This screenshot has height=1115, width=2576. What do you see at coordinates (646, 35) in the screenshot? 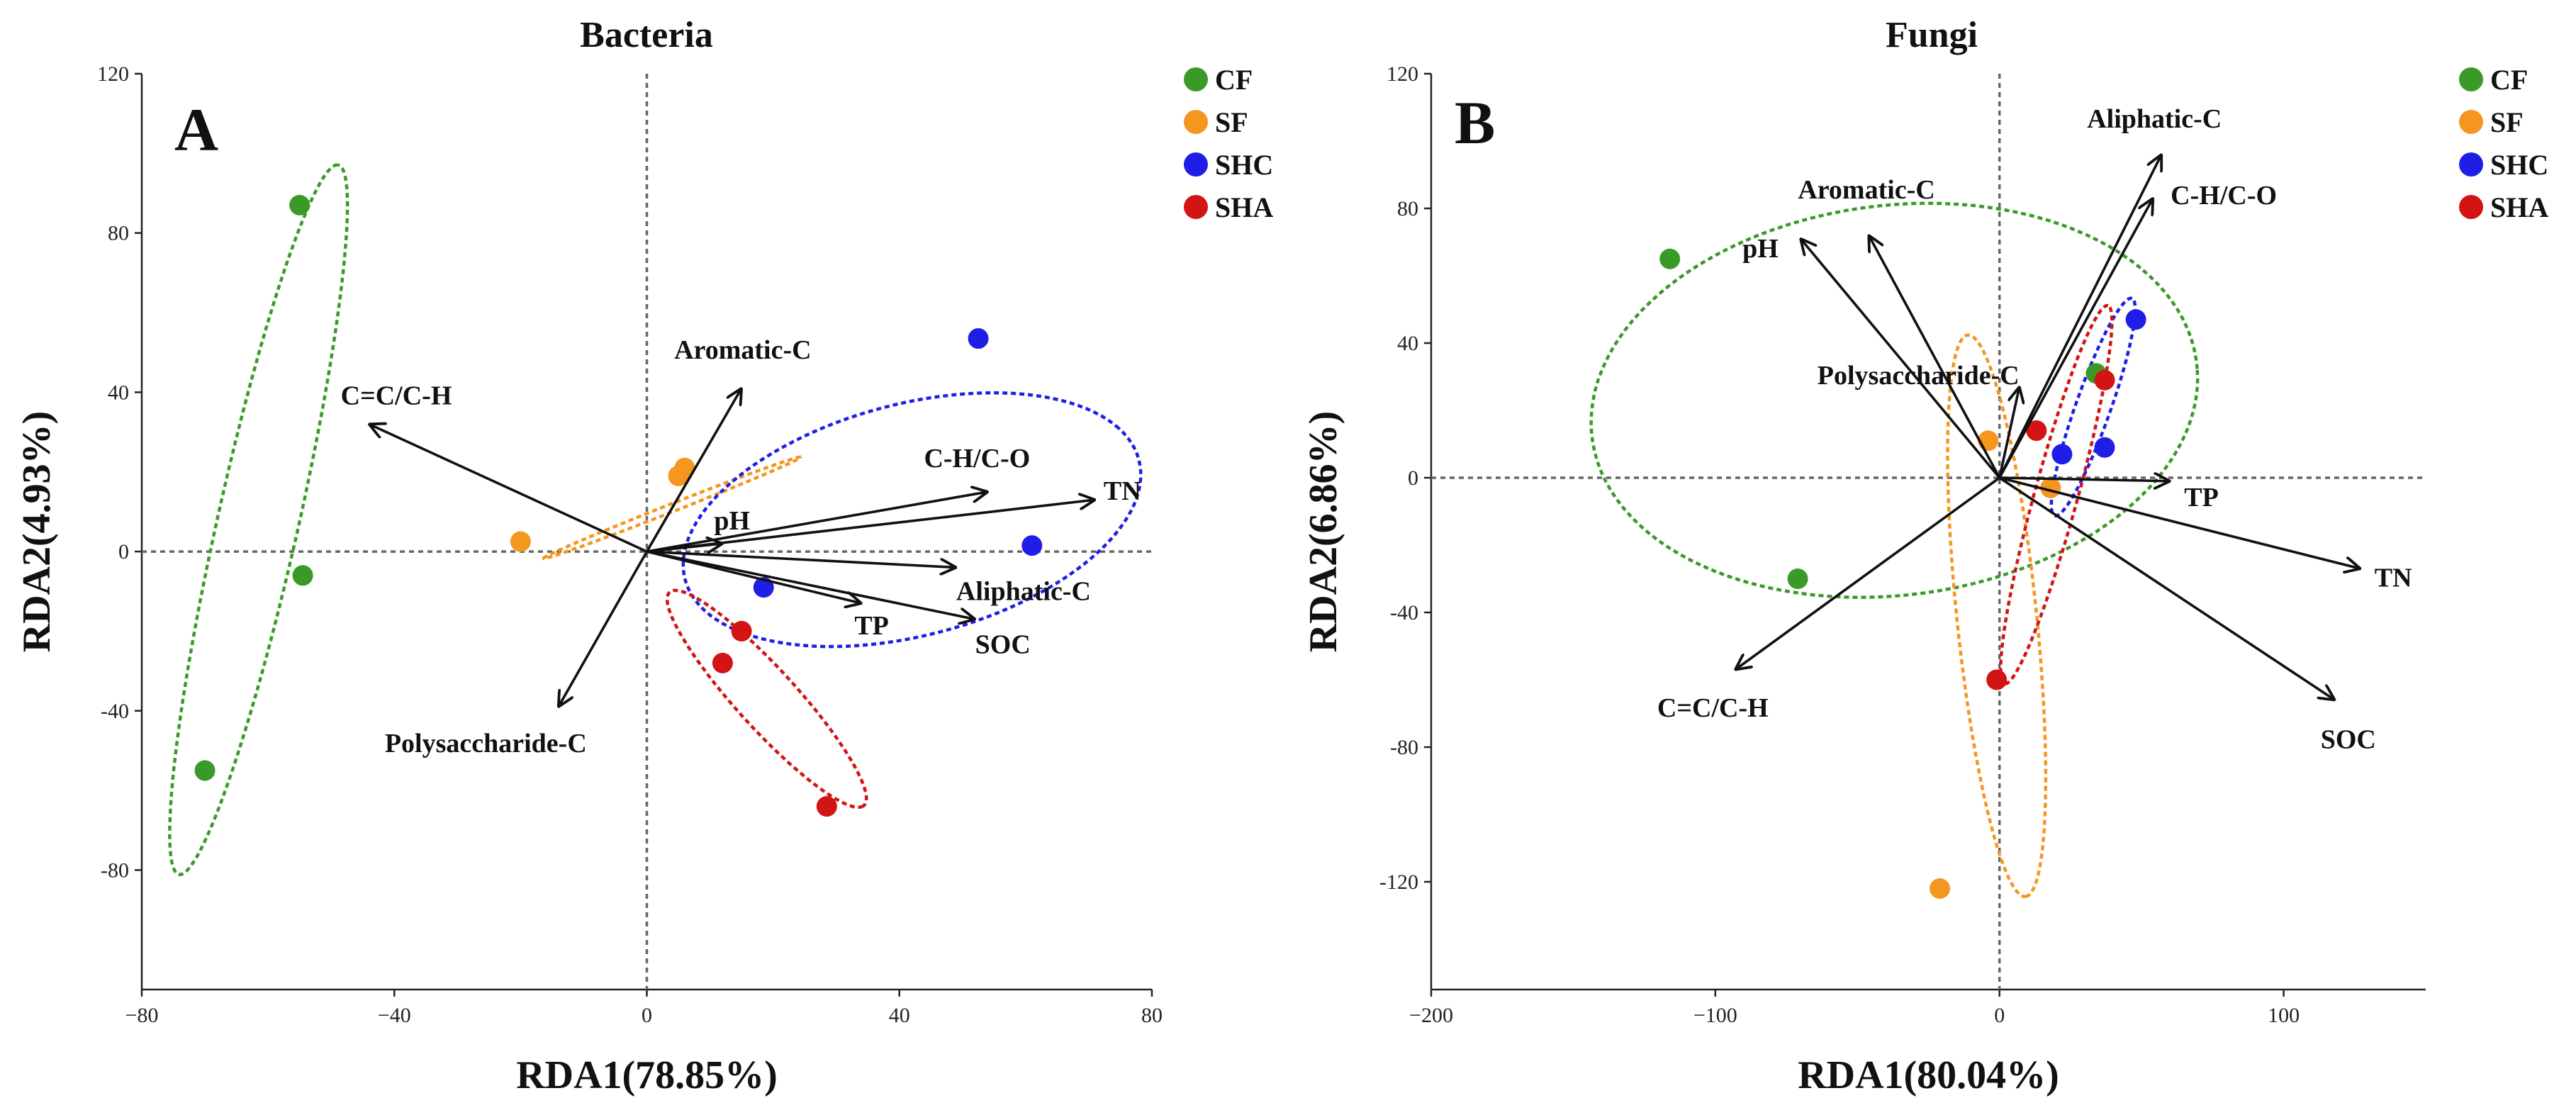
I see `chart-title: Bacteria` at bounding box center [646, 35].